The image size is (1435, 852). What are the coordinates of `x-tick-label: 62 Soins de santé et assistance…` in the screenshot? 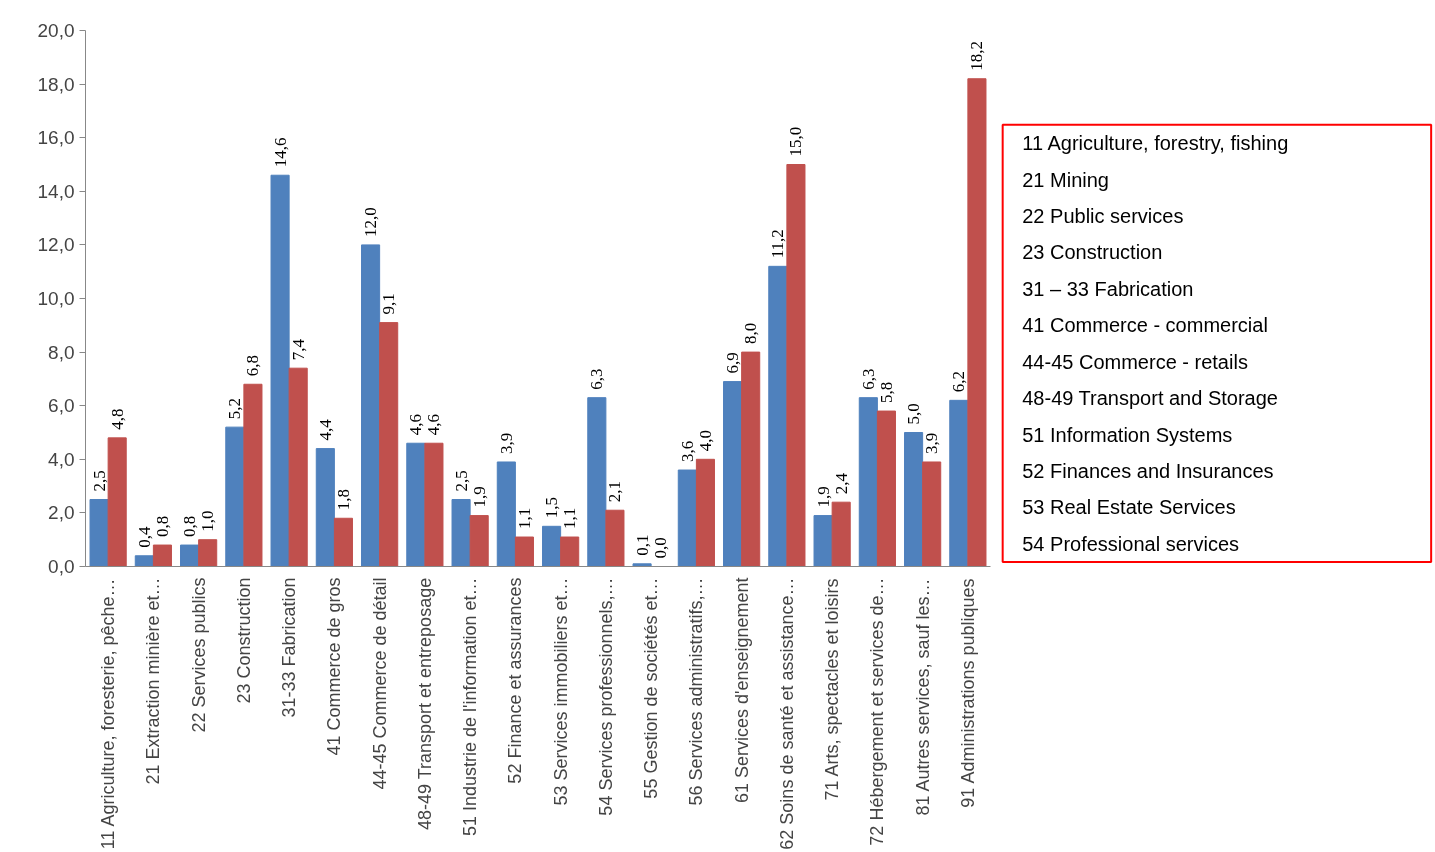 It's located at (786, 713).